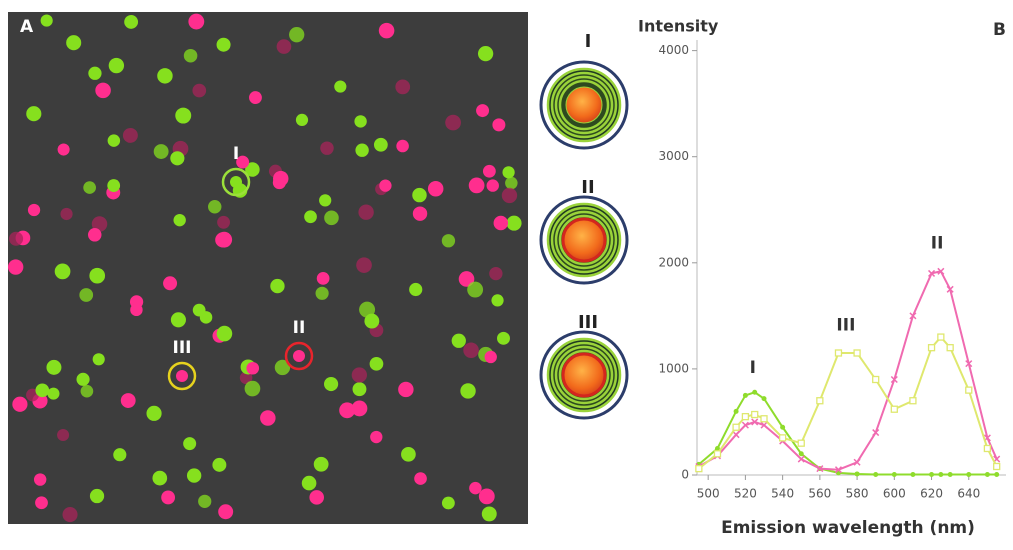 The height and width of the screenshot is (550, 1013). I want to click on x-tick-label: 580, so click(857, 494).